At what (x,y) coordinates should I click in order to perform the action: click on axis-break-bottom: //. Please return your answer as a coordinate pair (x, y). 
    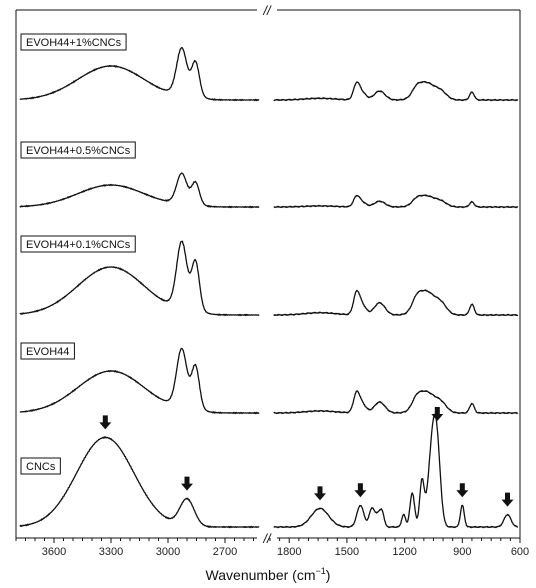
    Looking at the image, I should click on (267, 538).